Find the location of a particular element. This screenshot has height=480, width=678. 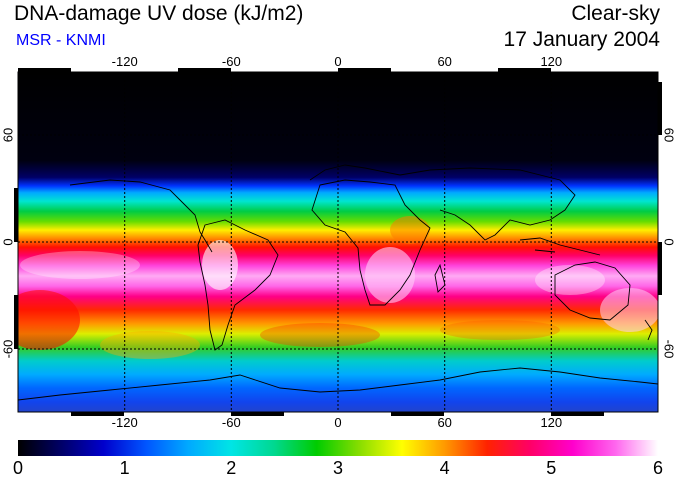

lon-tick-bottom: -120 is located at coordinates (124, 422).